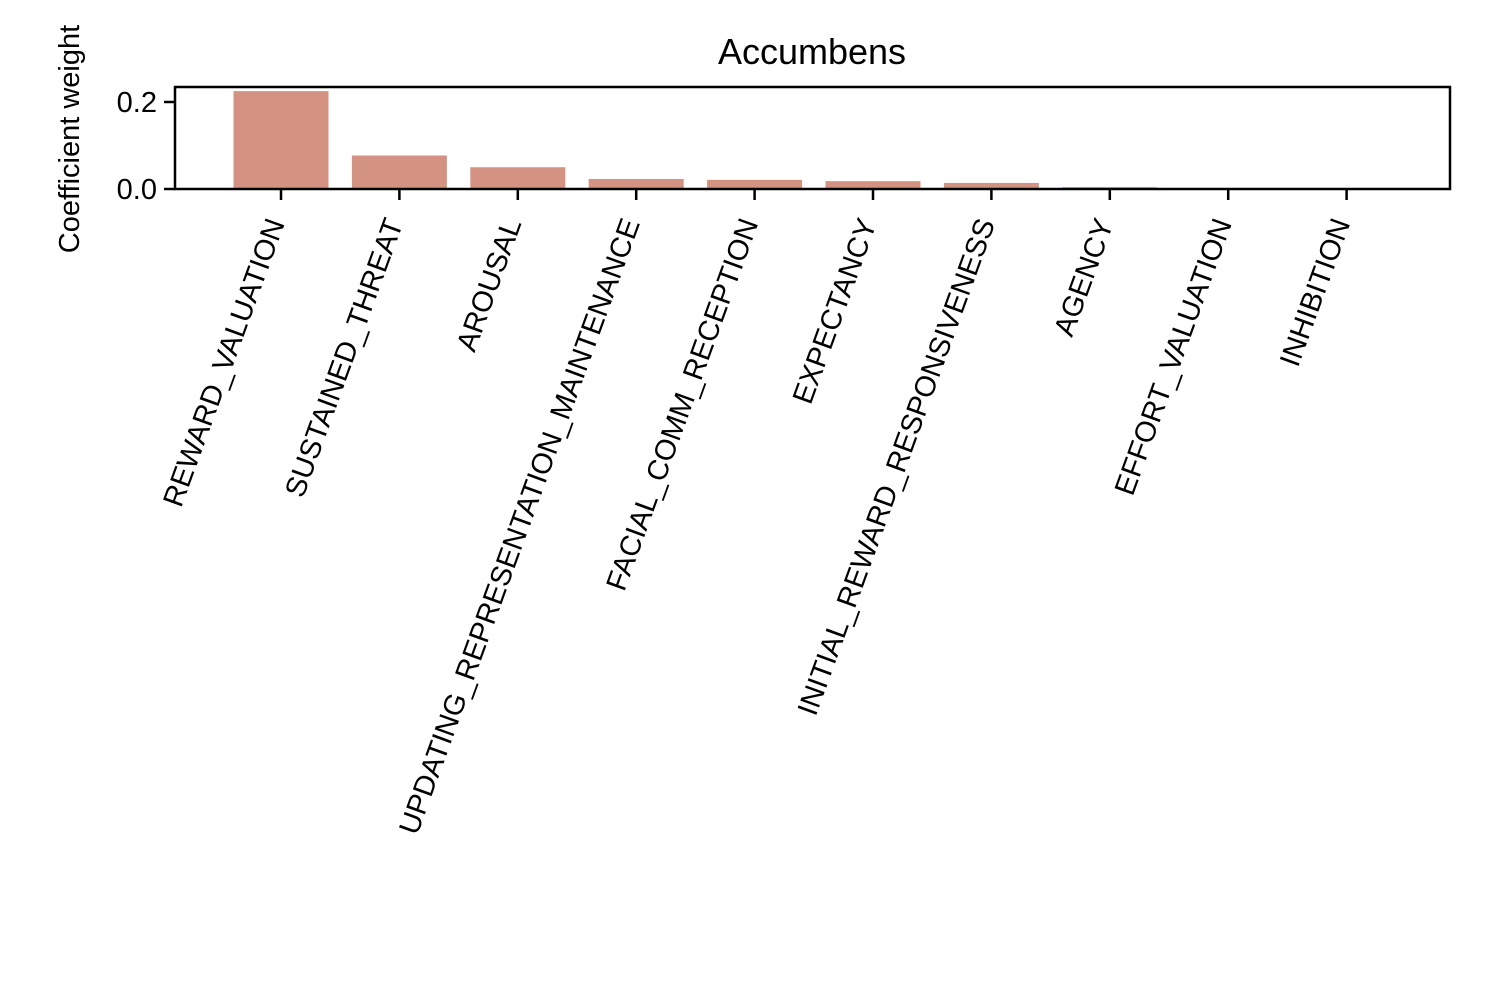 Image resolution: width=1500 pixels, height=1000 pixels. Describe the element at coordinates (225, 362) in the screenshot. I see `x-tick-label: REWARD_VALUATION` at that location.